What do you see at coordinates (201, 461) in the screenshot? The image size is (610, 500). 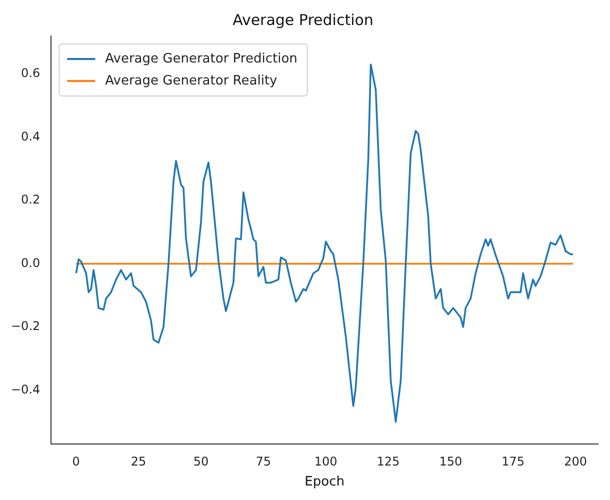 I see `x-tick-label: 50` at bounding box center [201, 461].